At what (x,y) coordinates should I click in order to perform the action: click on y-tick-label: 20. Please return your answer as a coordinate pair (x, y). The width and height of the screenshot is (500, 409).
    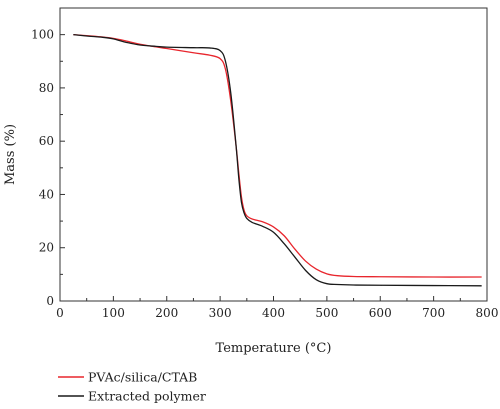
    Looking at the image, I should click on (46, 248).